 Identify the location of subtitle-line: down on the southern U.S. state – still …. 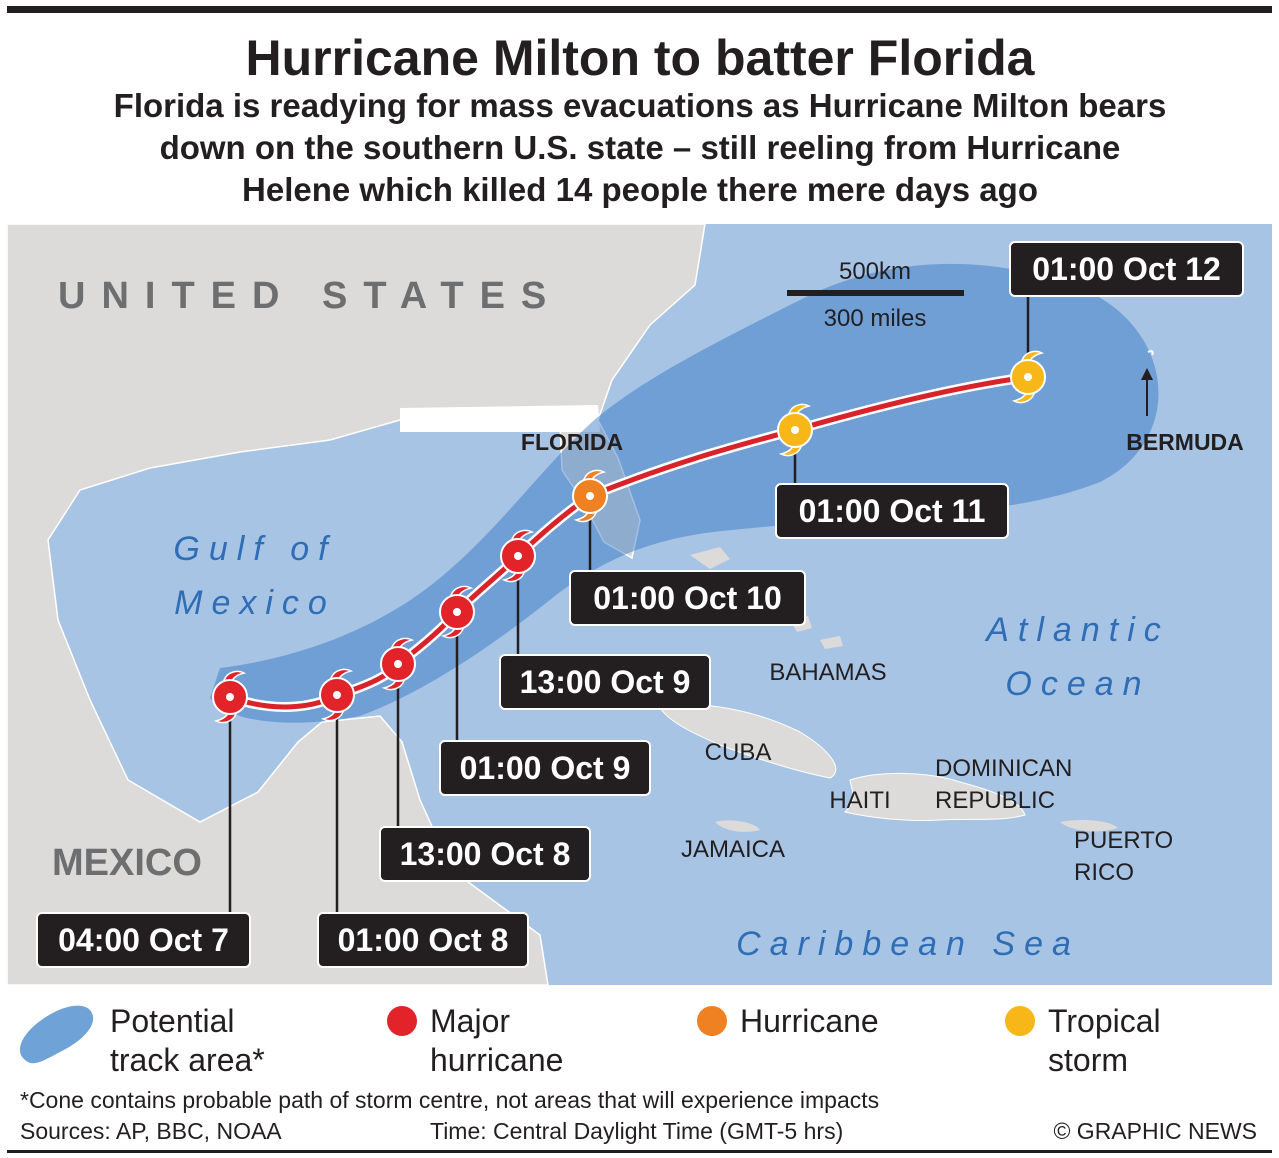
(640, 147).